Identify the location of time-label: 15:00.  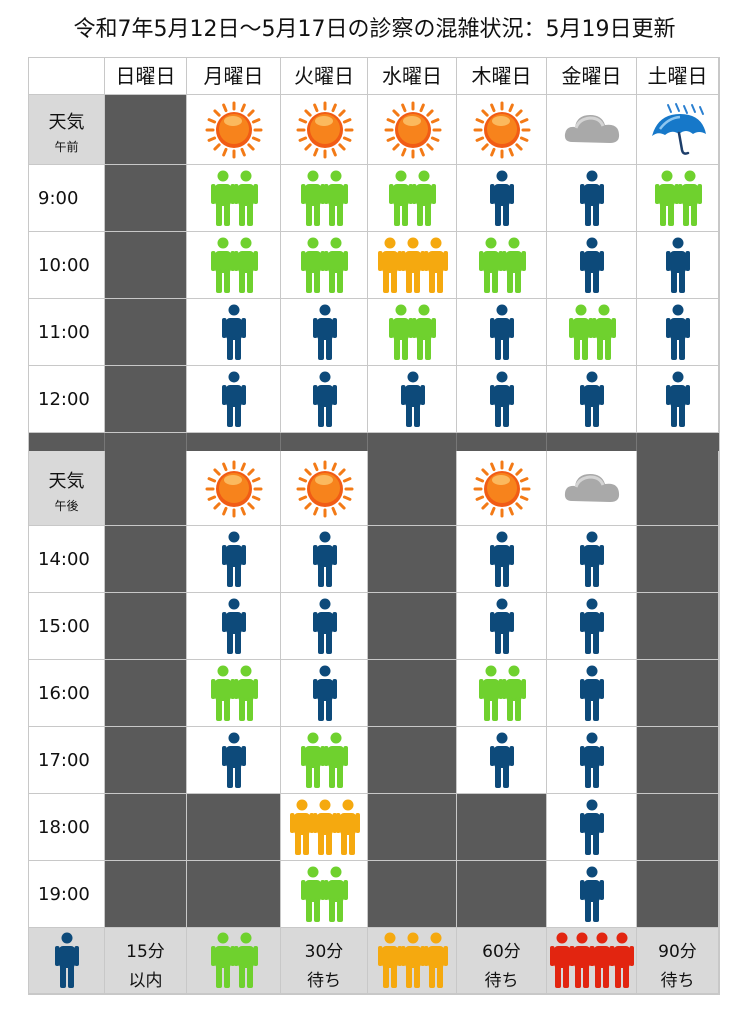
(64, 626).